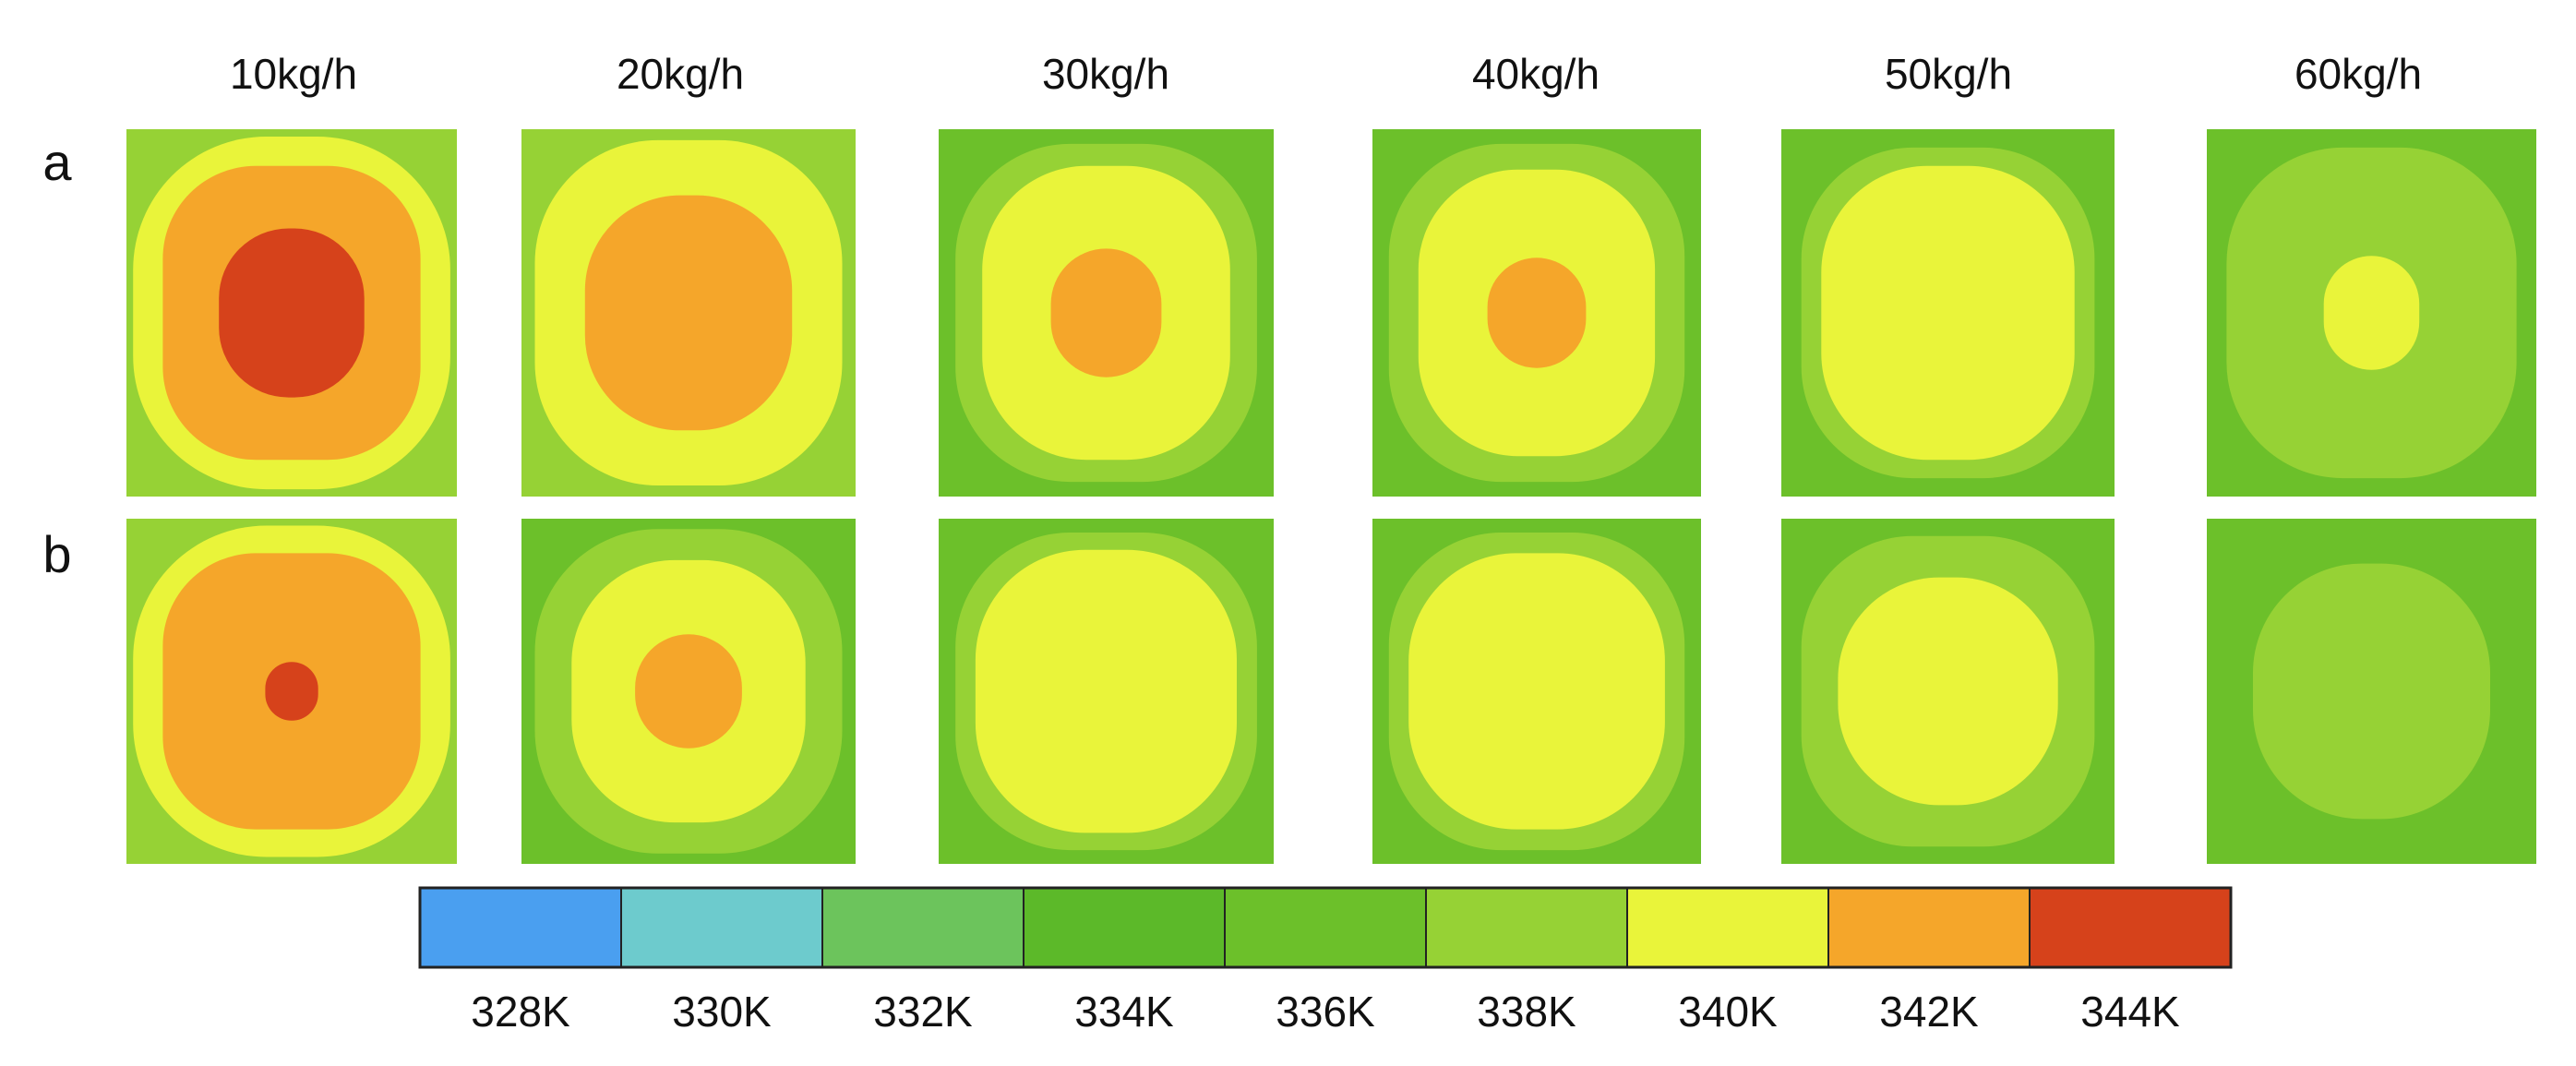  Describe the element at coordinates (1728, 1012) in the screenshot. I see `colorbar-tick-label: 340K` at that location.